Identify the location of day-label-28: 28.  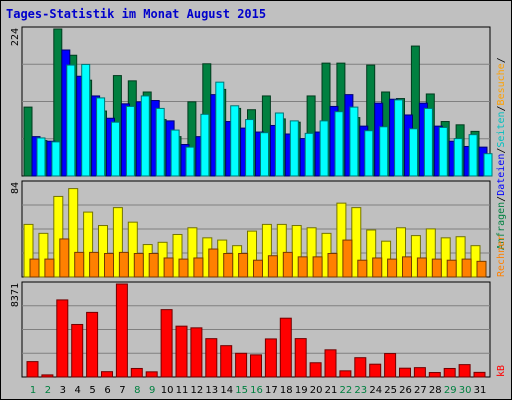
(435, 390).